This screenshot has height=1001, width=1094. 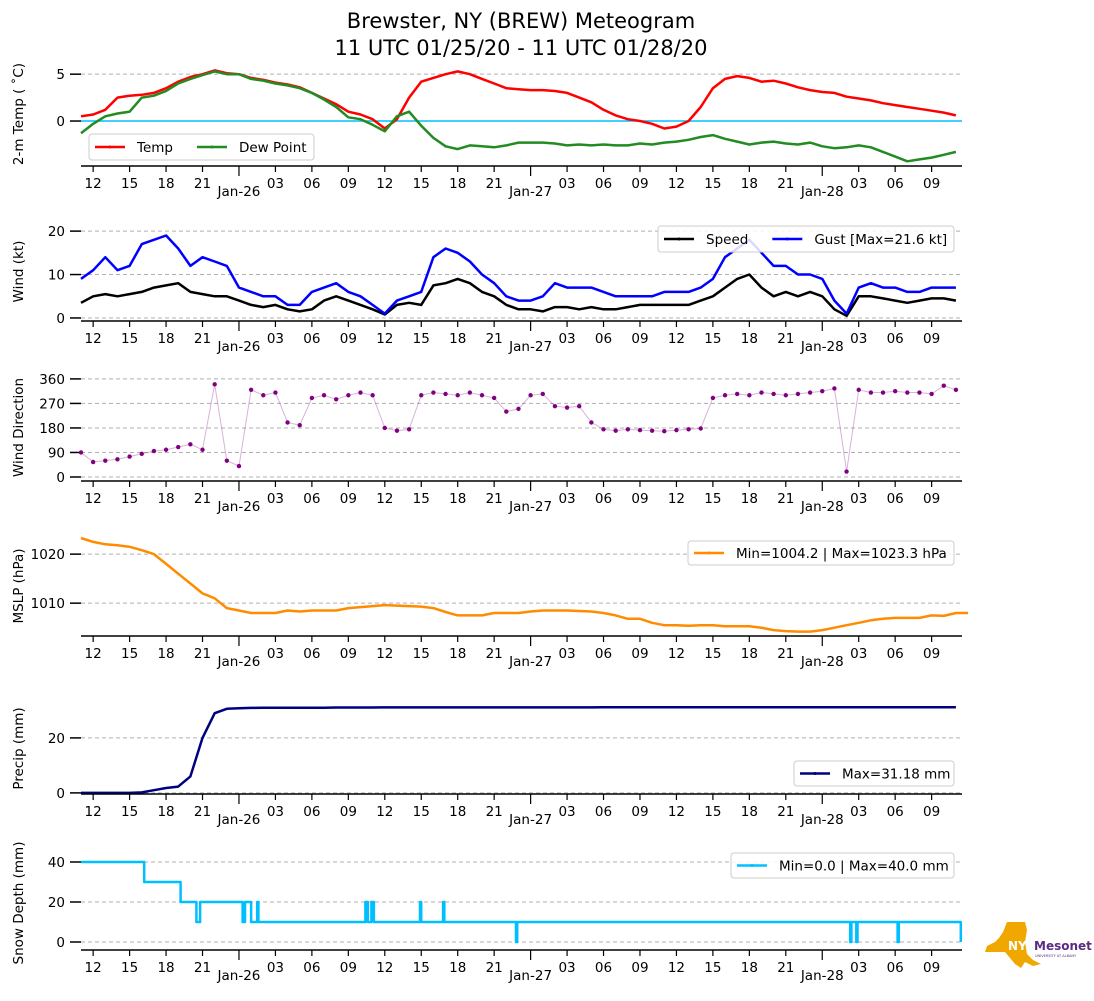 I want to click on legend-precip: Max=31.18 mm, so click(x=874, y=773).